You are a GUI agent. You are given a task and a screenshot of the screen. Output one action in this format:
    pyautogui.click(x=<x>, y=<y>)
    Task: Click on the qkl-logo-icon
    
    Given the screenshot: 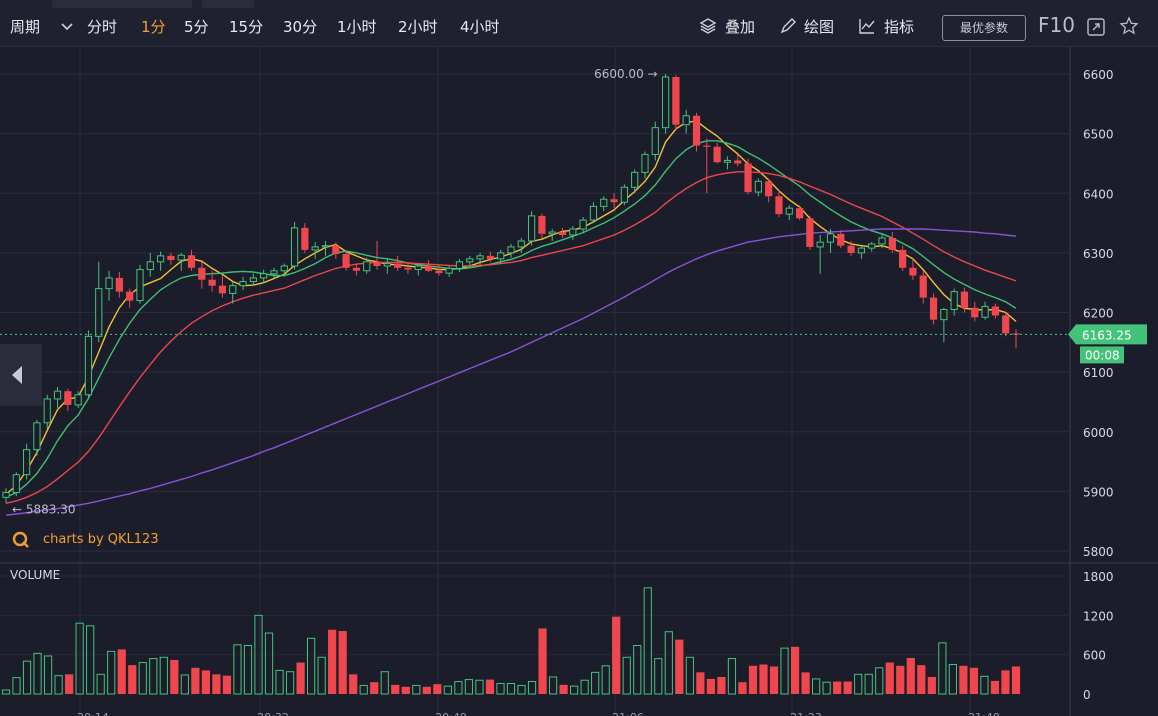 What is the action you would take?
    pyautogui.click(x=20, y=539)
    